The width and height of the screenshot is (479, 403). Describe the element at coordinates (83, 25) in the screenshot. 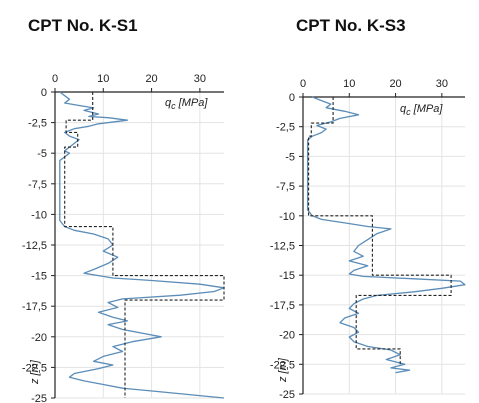

I see `chart-title: CPT No. K-S1` at that location.